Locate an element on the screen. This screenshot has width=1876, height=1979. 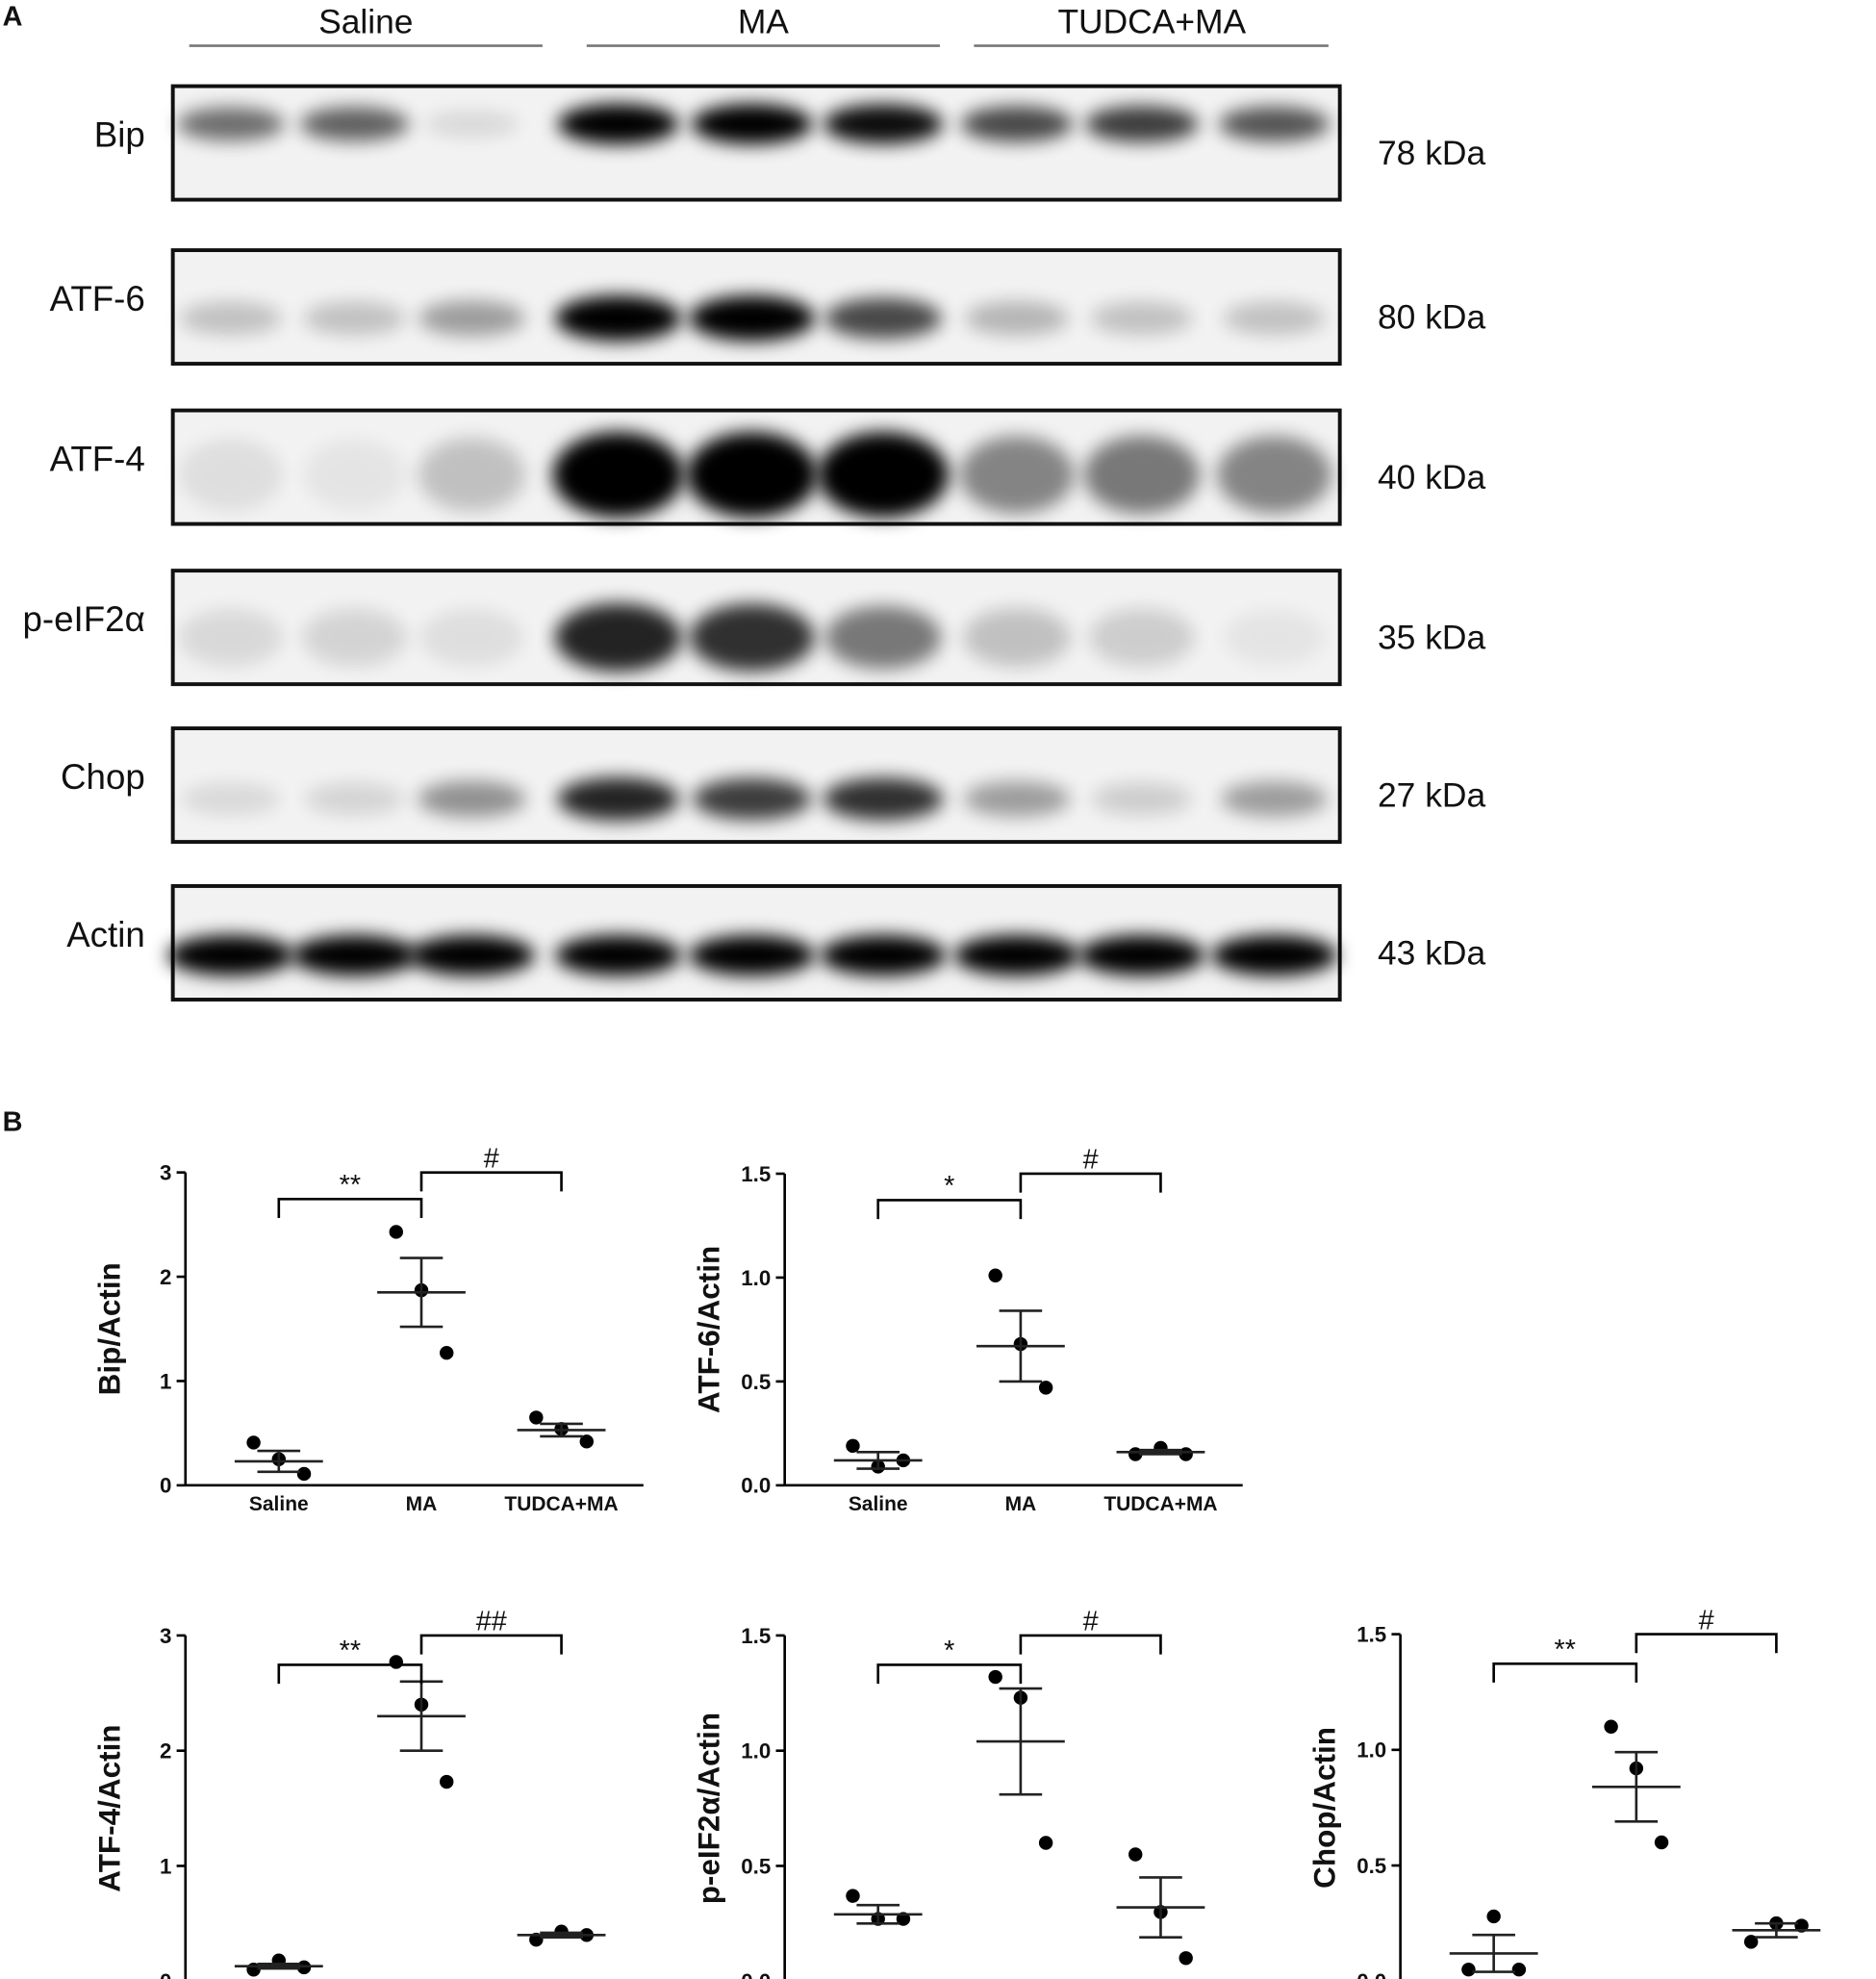
blot-label: Chop is located at coordinates (103, 777).